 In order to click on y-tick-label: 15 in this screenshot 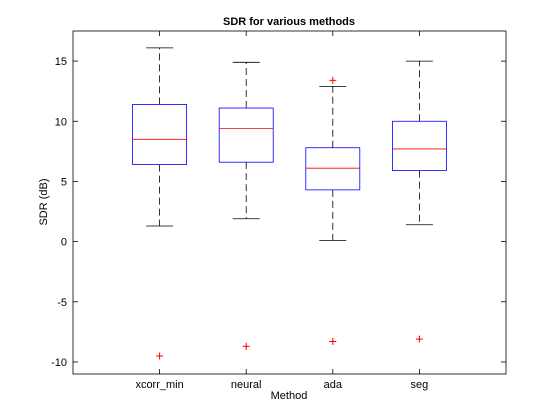, I will do `click(61, 62)`.